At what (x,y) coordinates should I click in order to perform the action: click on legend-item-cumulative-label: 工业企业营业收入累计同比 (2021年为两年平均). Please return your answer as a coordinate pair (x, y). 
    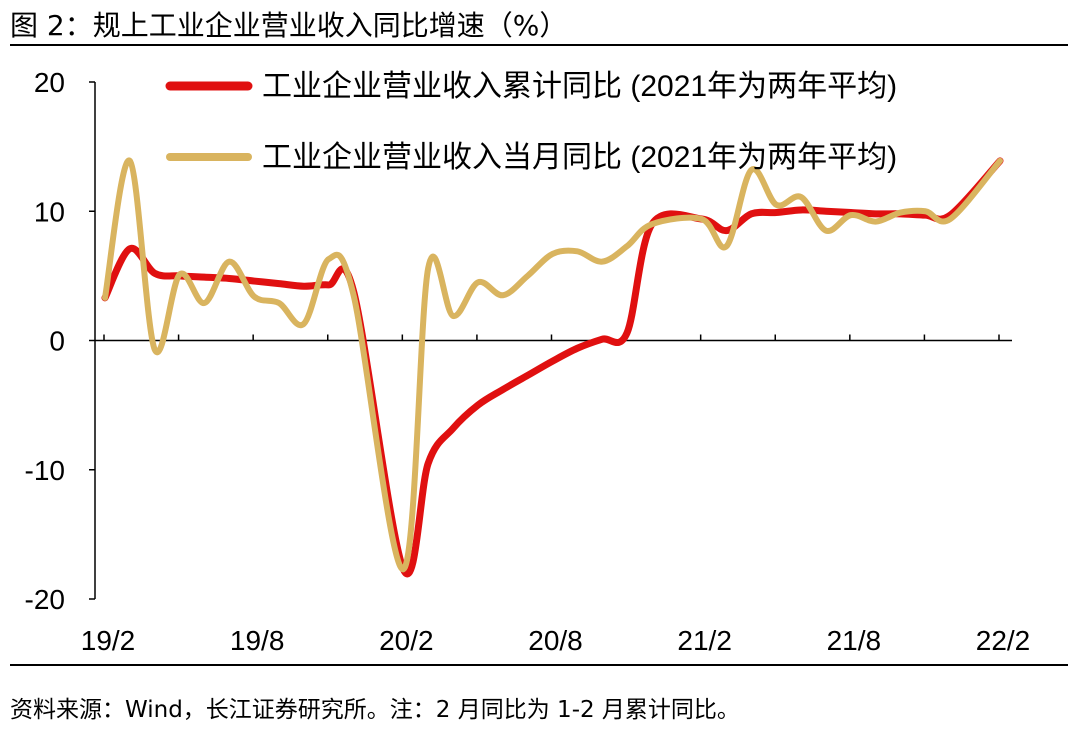
    Looking at the image, I should click on (579, 86).